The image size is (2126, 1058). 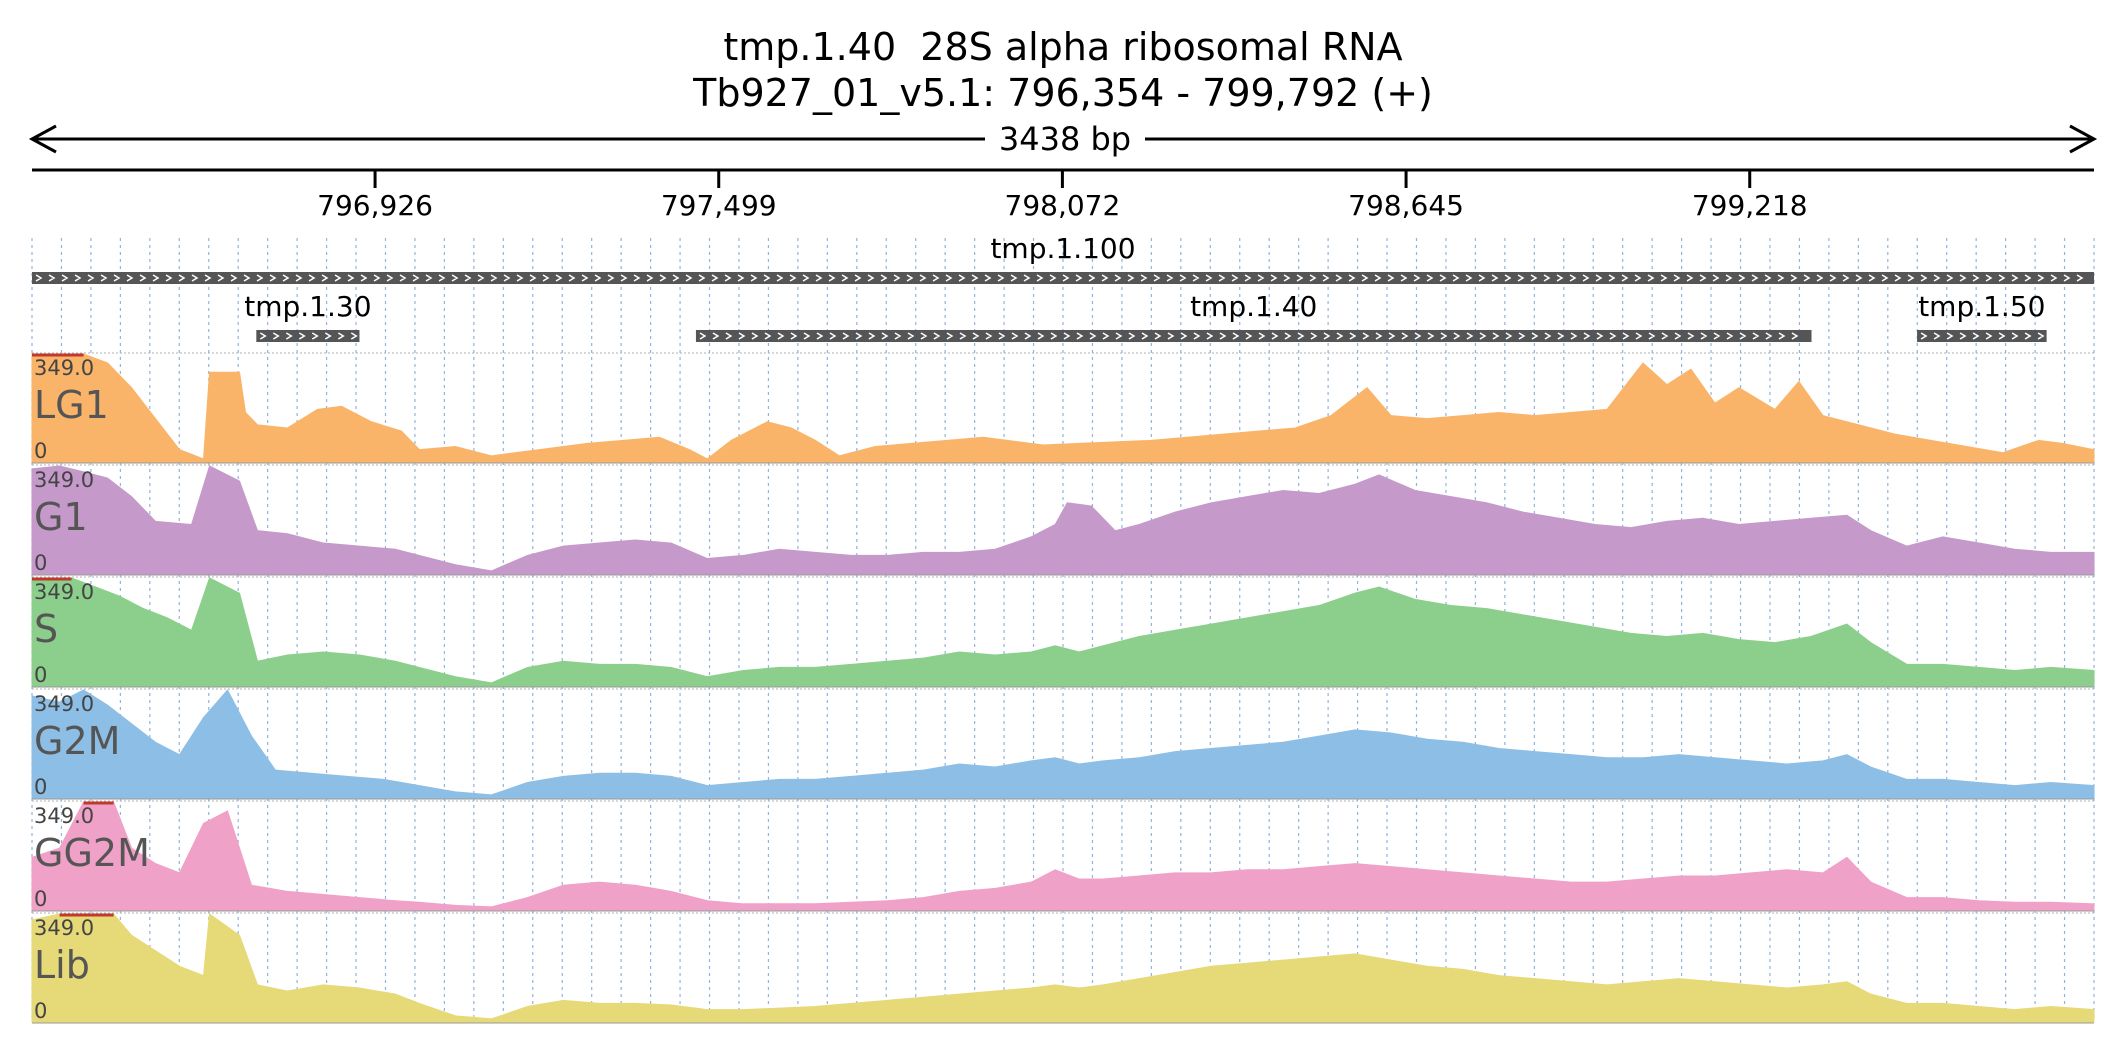 What do you see at coordinates (42, 139) in the screenshot?
I see `span-arrow-left-head` at bounding box center [42, 139].